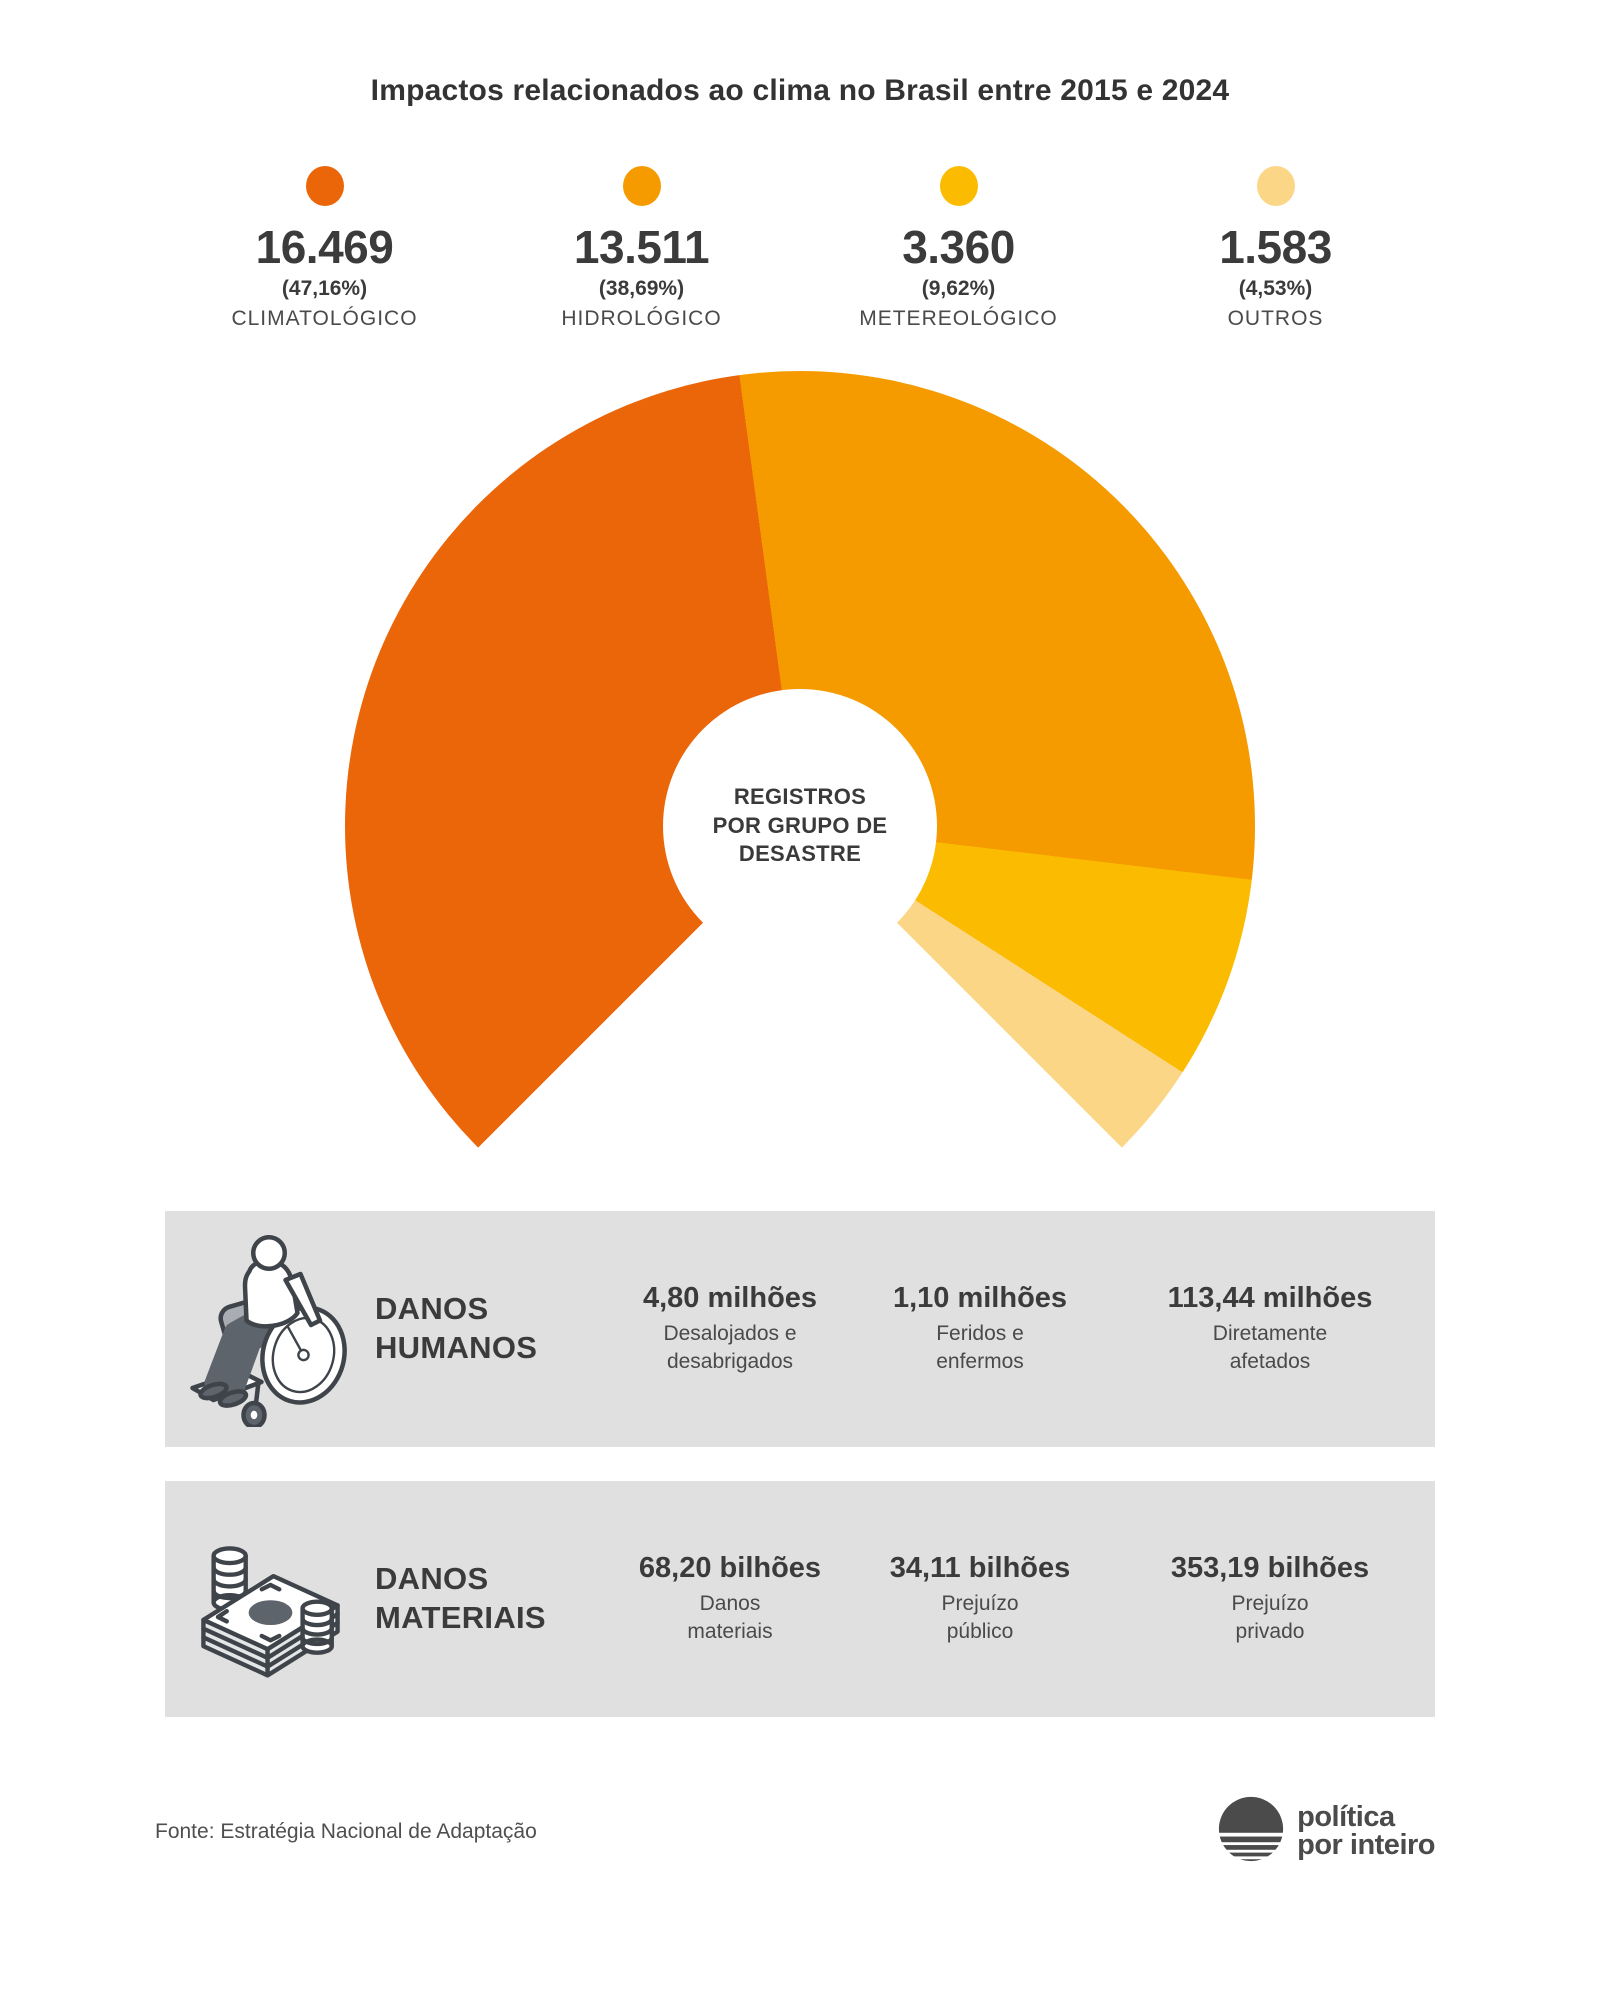 This screenshot has width=1600, height=1989. I want to click on donut-center: REGISTROS POR GRUPO DE DESASTRE, so click(800, 826).